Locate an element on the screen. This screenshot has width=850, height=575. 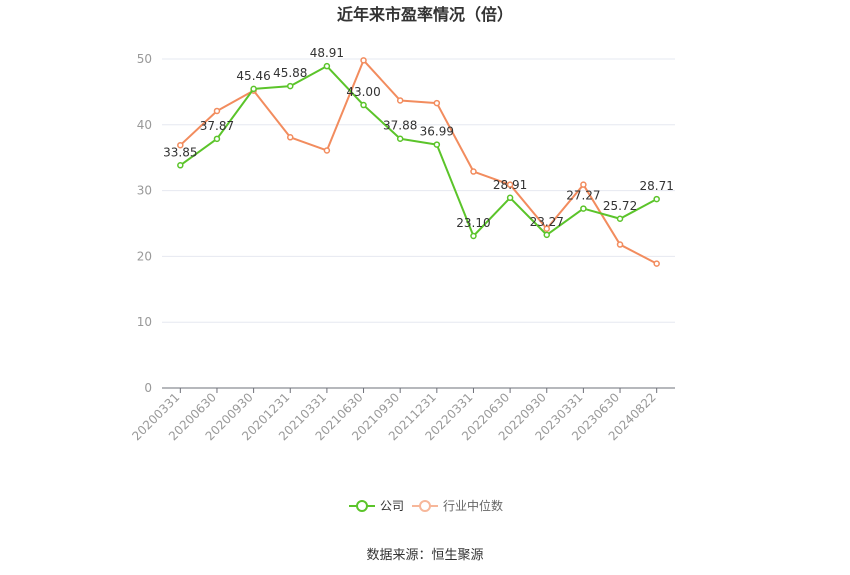
y-tick-label: 20 is located at coordinates (144, 256).